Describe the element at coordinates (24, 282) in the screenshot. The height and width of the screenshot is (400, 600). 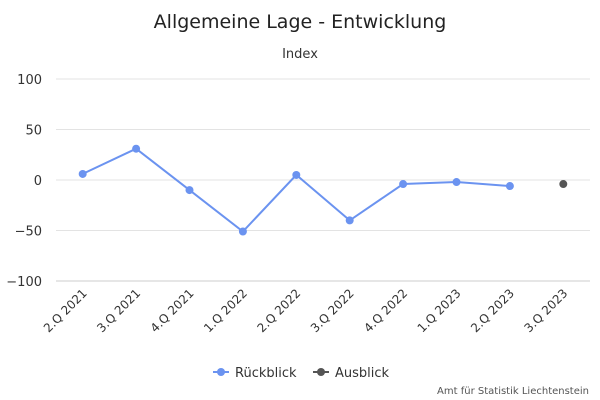
I see `y-tick-label: −100` at that location.